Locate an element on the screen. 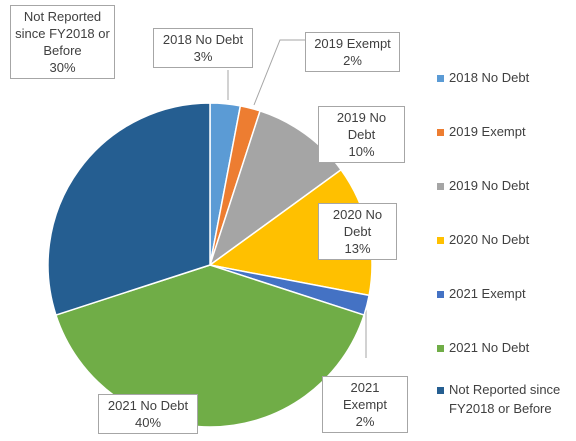 The width and height of the screenshot is (576, 441). data-label-value: 40% is located at coordinates (148, 422).